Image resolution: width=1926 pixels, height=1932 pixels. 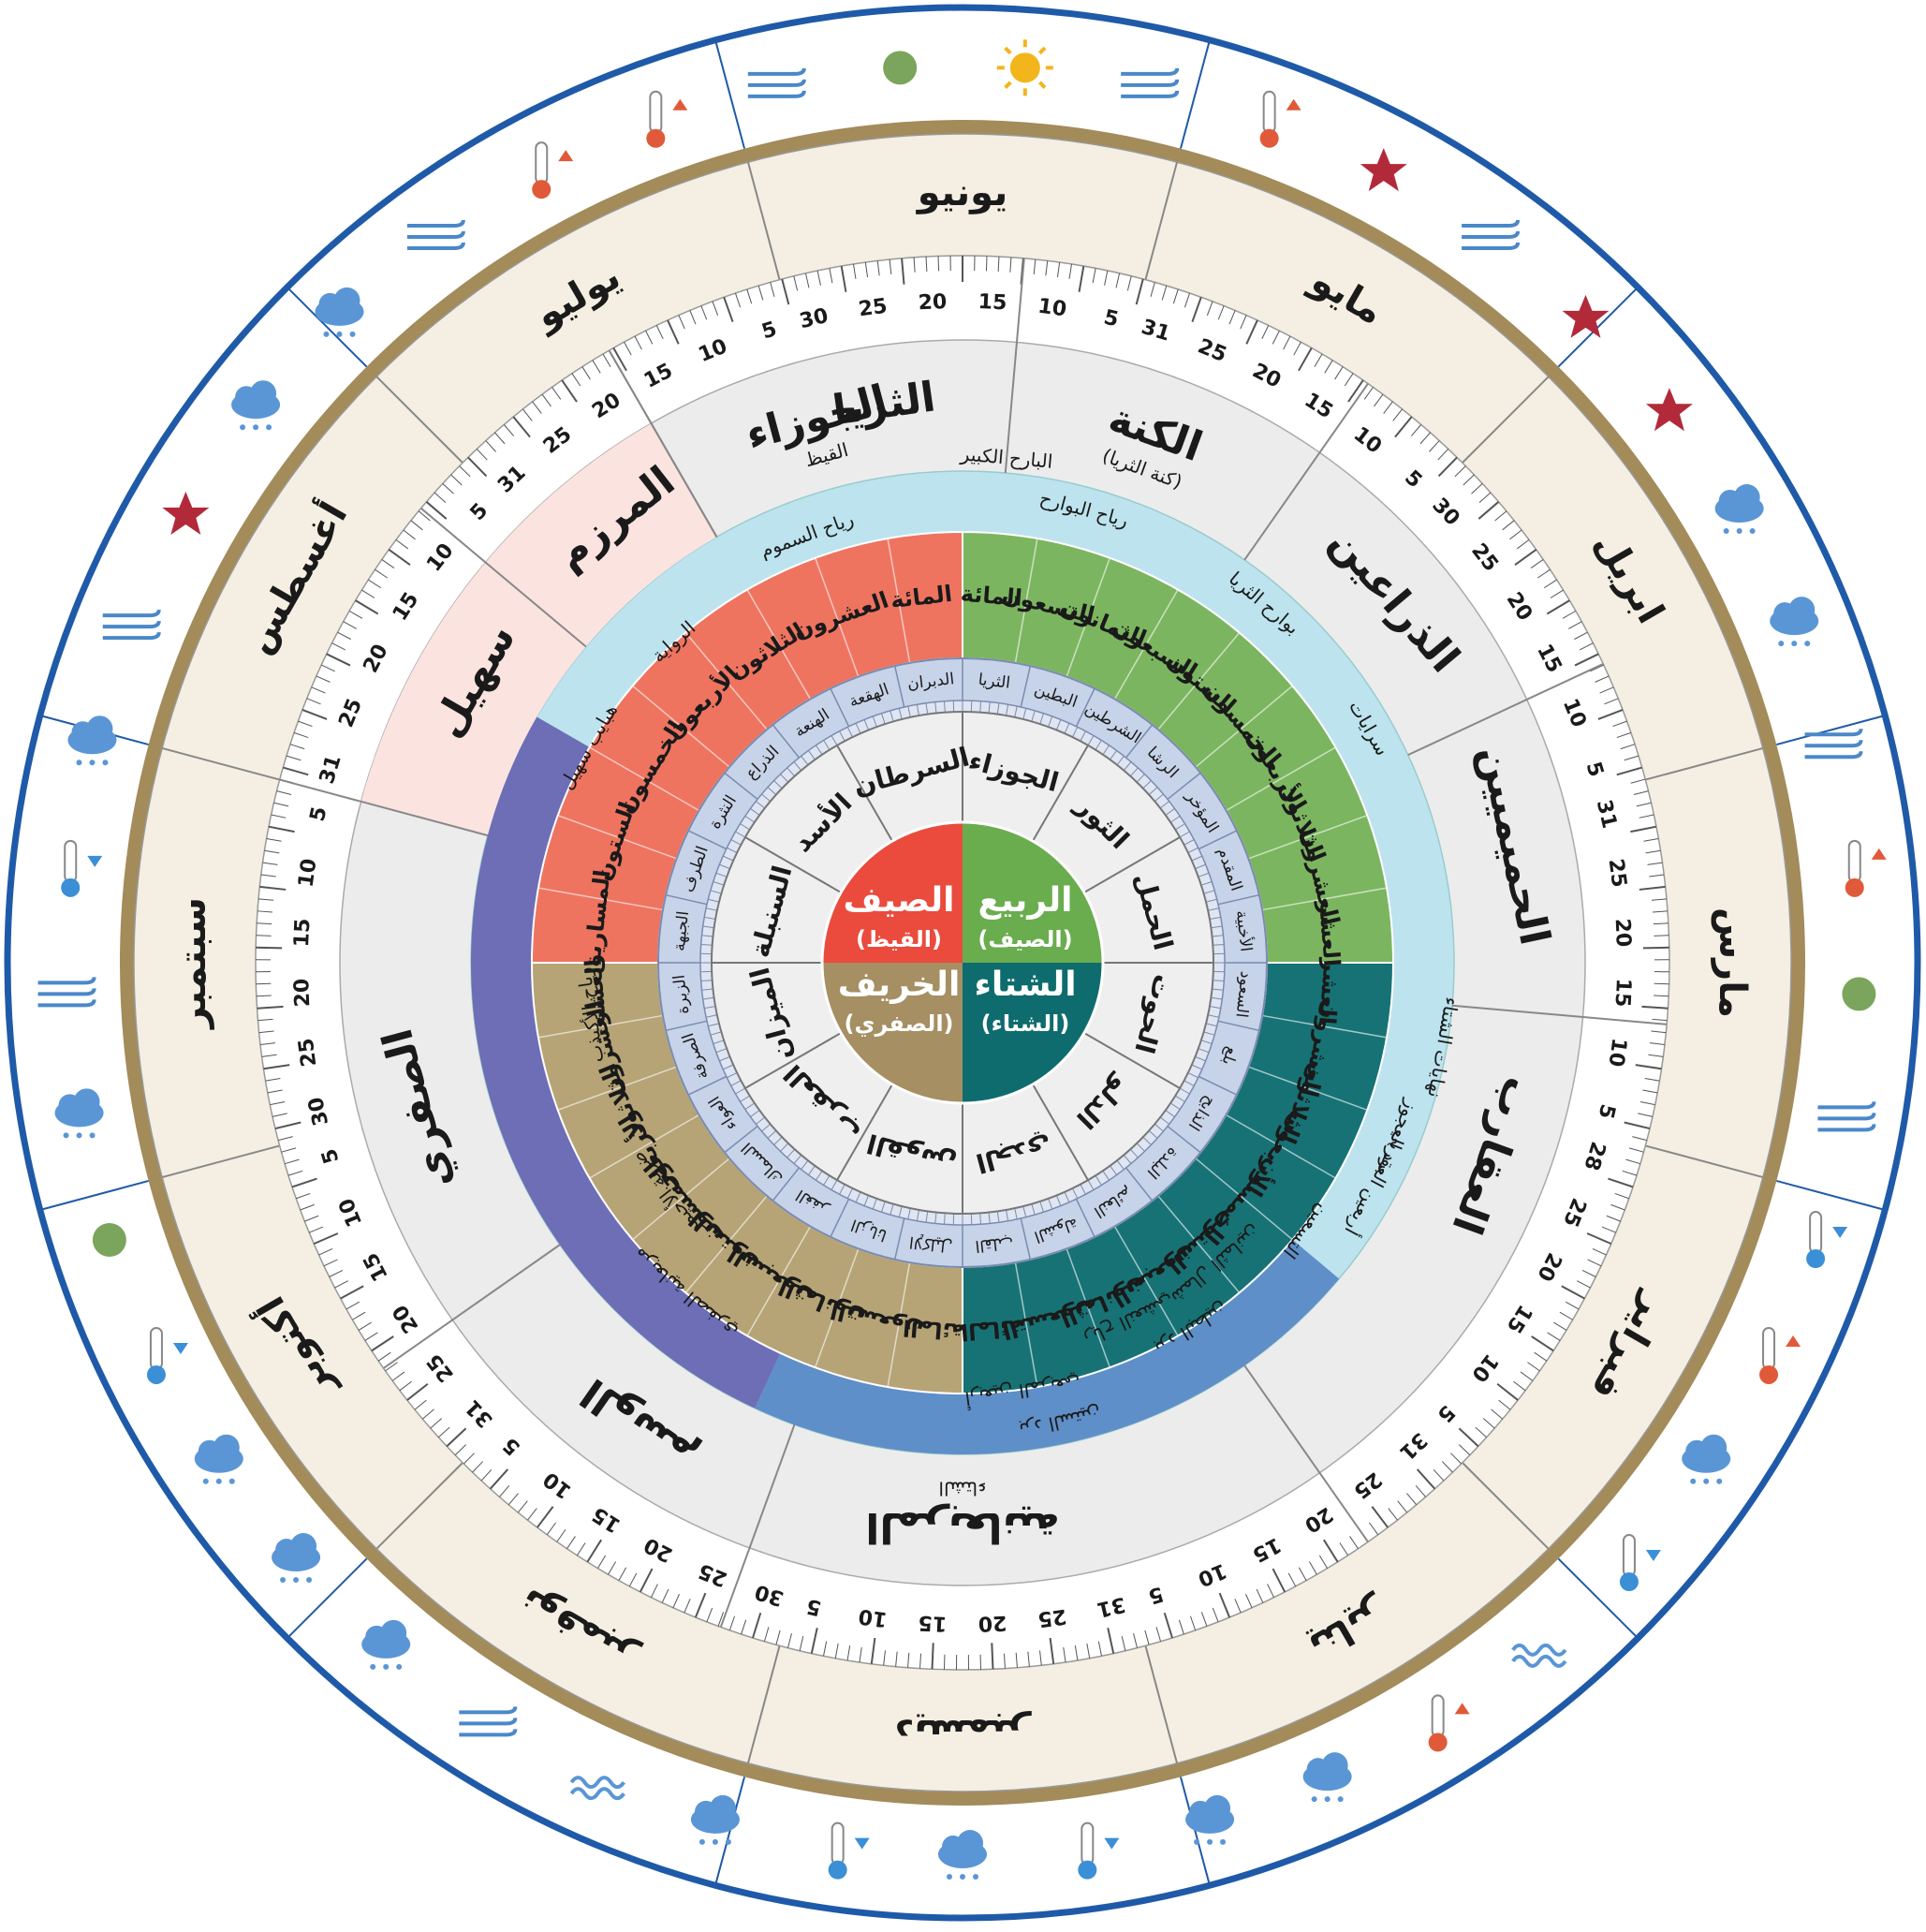 I want to click on star-label: الثريا, so click(x=994, y=682).